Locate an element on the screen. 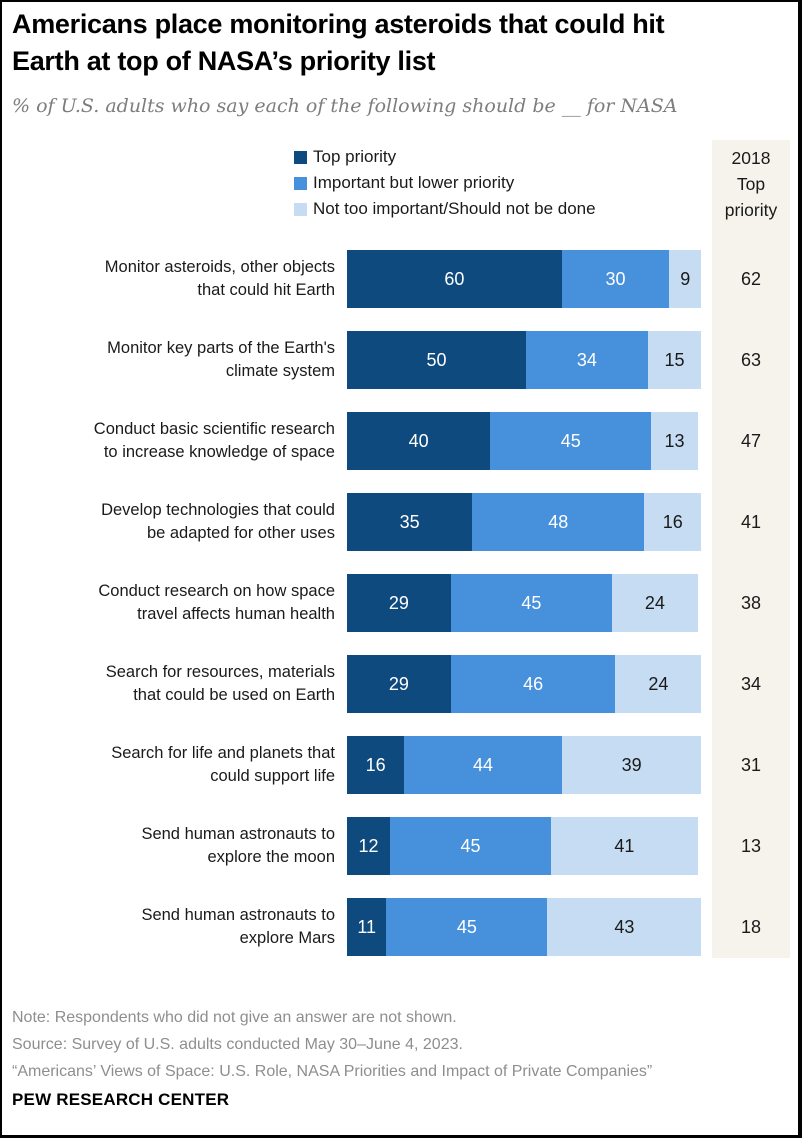 This screenshot has width=802, height=1138. bar-track: 60 30 9 is located at coordinates (526, 279).